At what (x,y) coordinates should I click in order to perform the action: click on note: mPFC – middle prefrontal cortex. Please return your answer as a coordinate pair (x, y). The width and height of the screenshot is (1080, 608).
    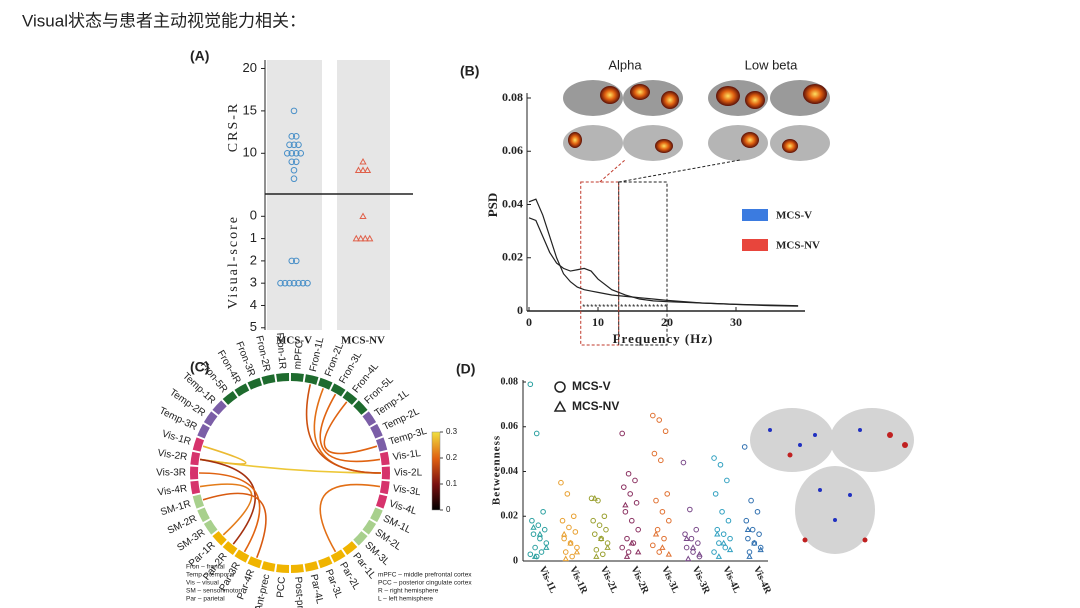
    Looking at the image, I should click on (425, 575).